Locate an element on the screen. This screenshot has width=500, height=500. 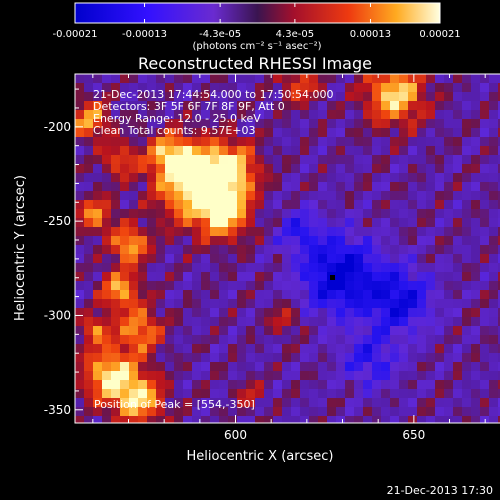
annotation-peak-position: Position of Peak = [554,-350] is located at coordinates (174, 404).